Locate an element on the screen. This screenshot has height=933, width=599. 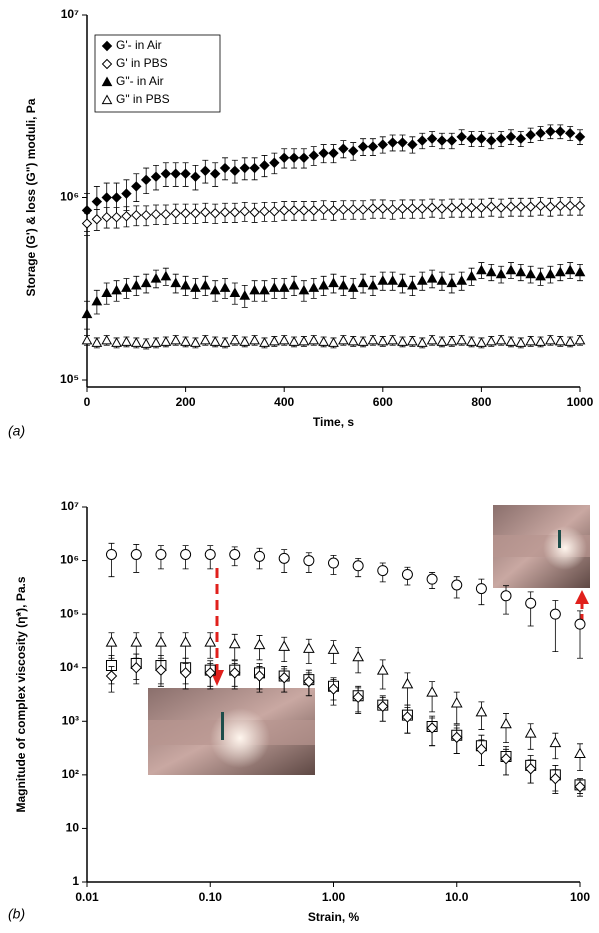
x-tick-label: 0 is located at coordinates (87, 402).